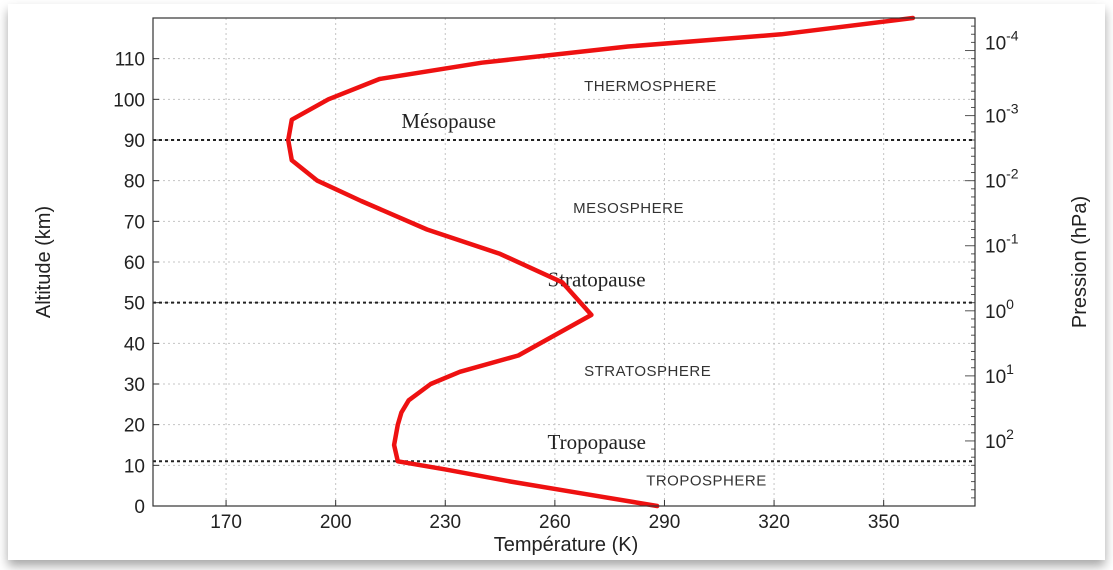 The image size is (1113, 570). What do you see at coordinates (134, 263) in the screenshot?
I see `y-tick-label: 60` at bounding box center [134, 263].